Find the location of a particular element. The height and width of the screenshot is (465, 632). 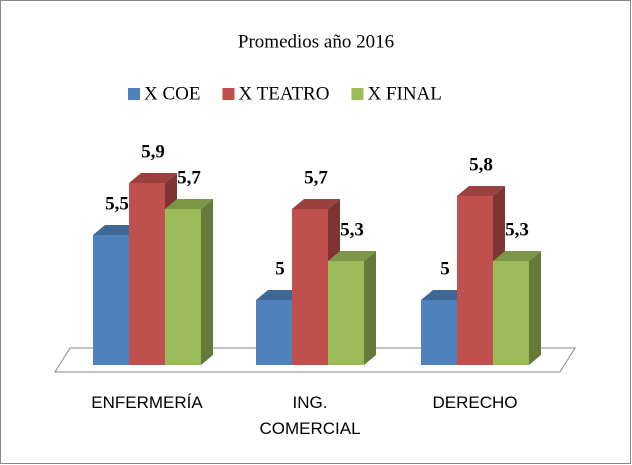

x-tick-label: ENFERMERÍA is located at coordinates (147, 402).